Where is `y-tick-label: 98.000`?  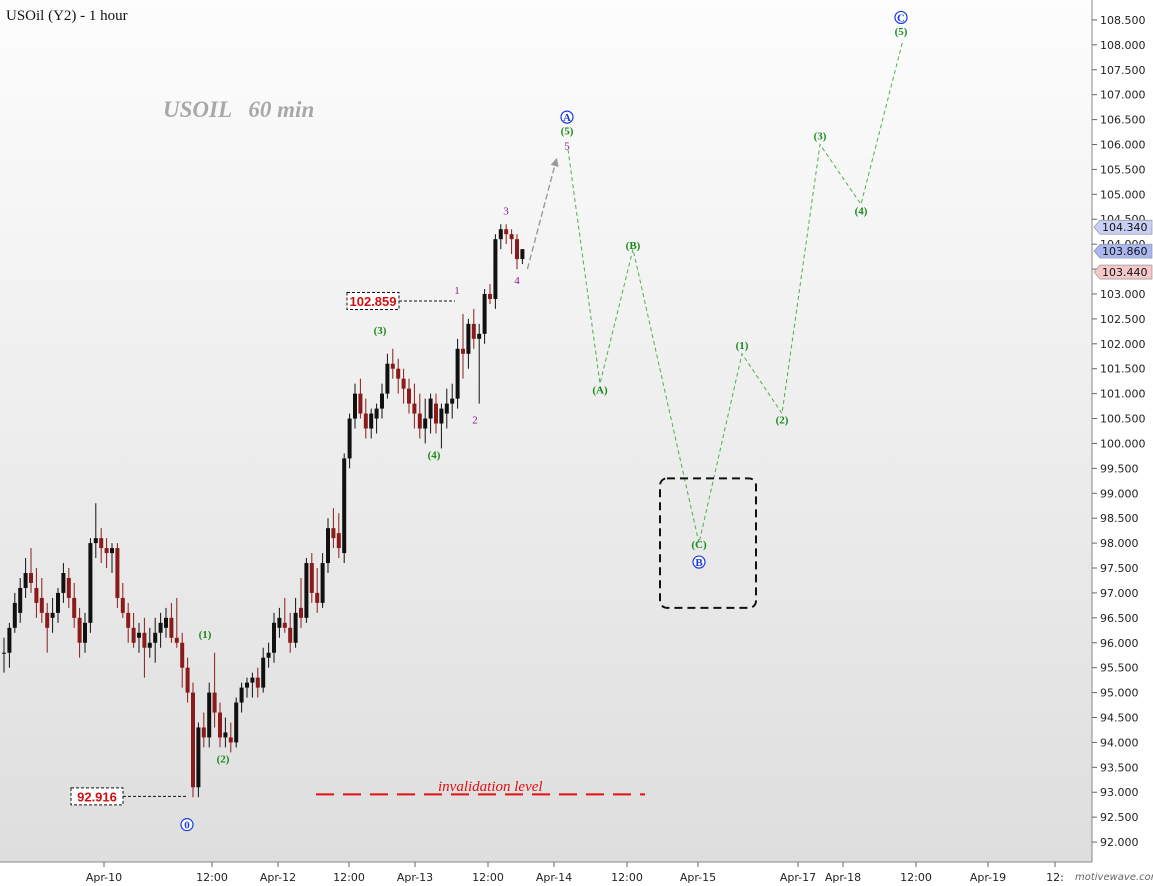
y-tick-label: 98.000 is located at coordinates (1119, 543).